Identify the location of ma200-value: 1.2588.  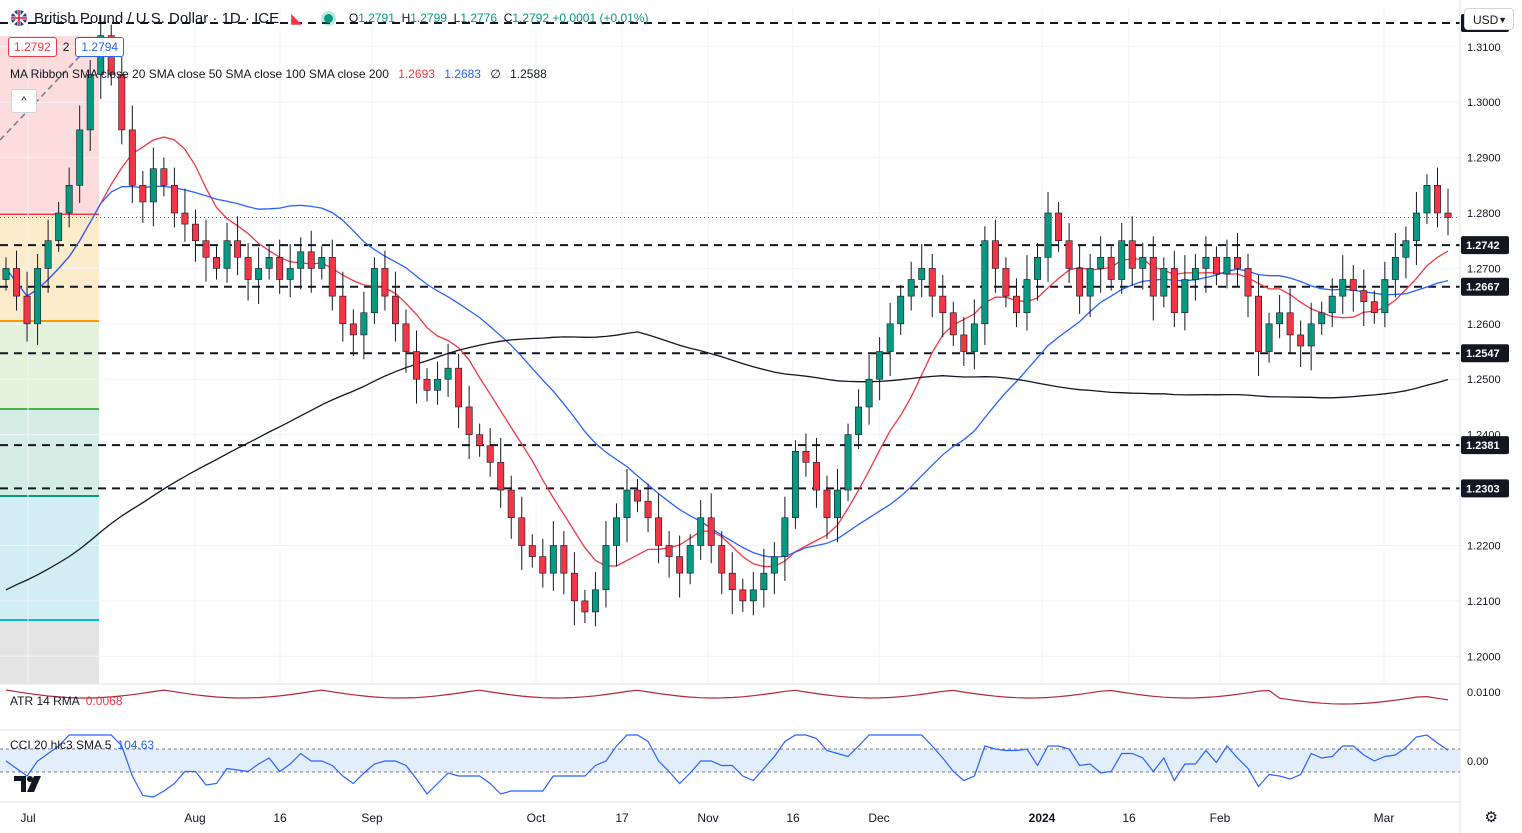
(528, 74).